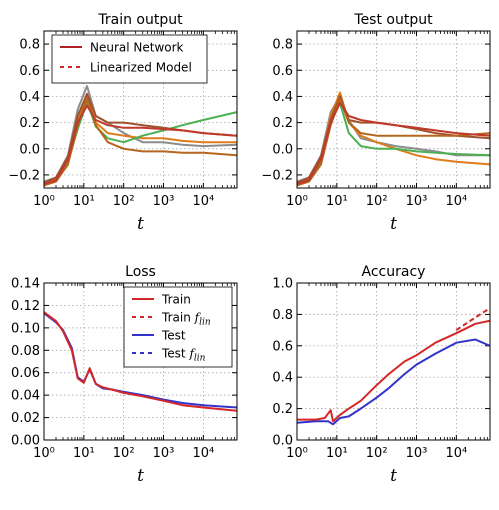 The image size is (499, 510). I want to click on y-tick-label: 0.06, so click(25, 373).